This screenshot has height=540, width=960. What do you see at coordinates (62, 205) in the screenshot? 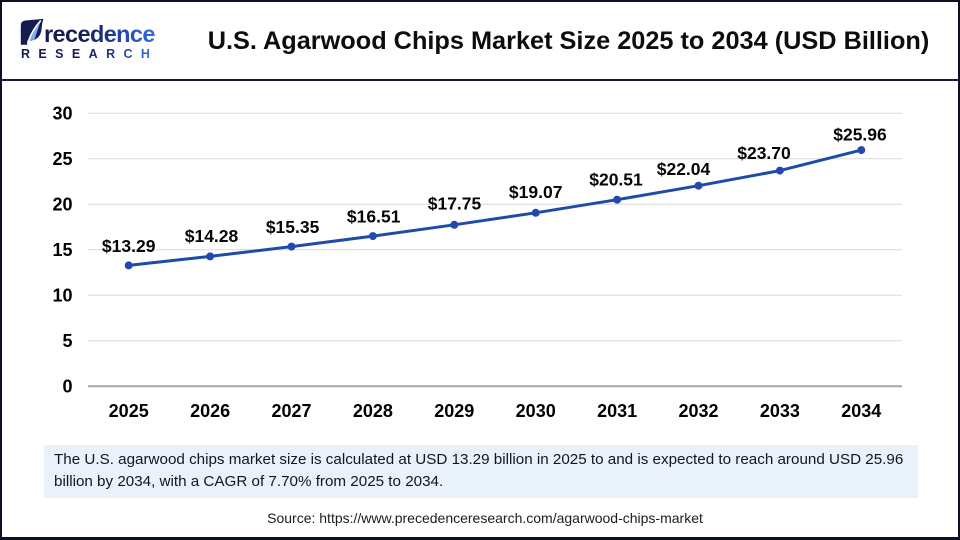
I see `svg-text: 20` at bounding box center [62, 205].